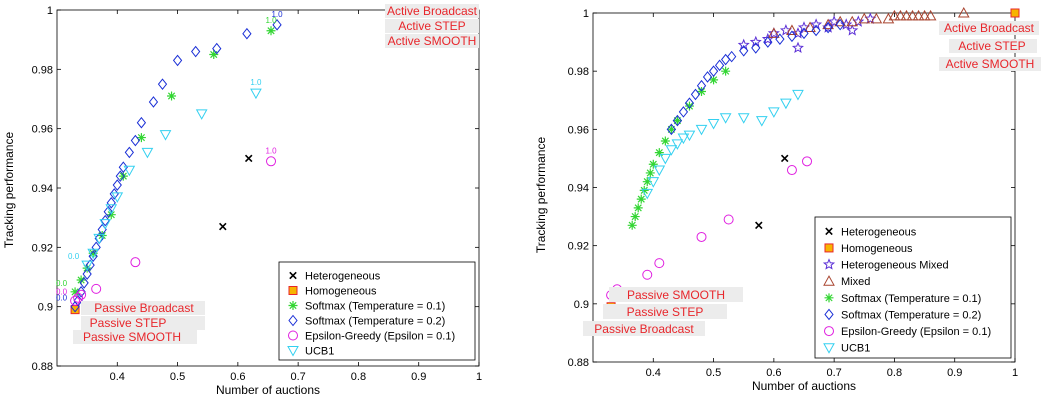  What do you see at coordinates (991, 46) in the screenshot?
I see `annotation-line: Active STEP` at bounding box center [991, 46].